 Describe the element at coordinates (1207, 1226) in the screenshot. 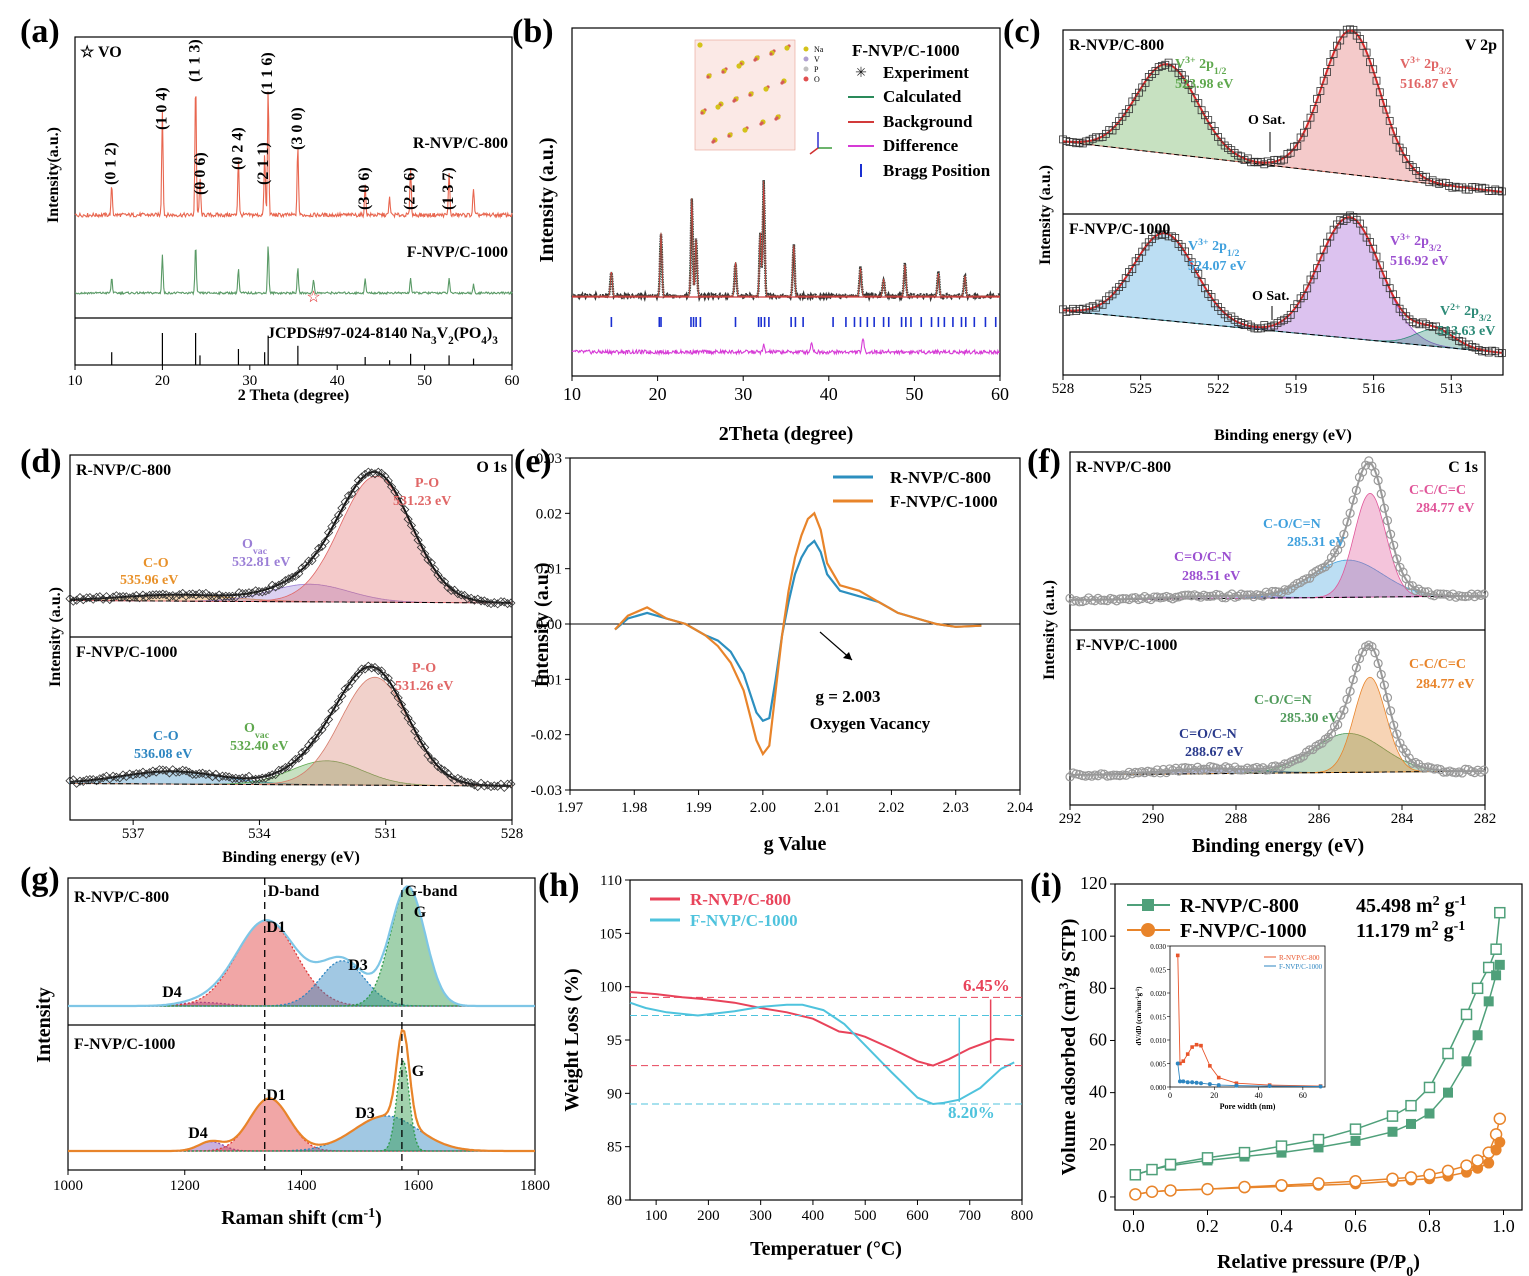

I see `x-tick-label: 0.2` at that location.